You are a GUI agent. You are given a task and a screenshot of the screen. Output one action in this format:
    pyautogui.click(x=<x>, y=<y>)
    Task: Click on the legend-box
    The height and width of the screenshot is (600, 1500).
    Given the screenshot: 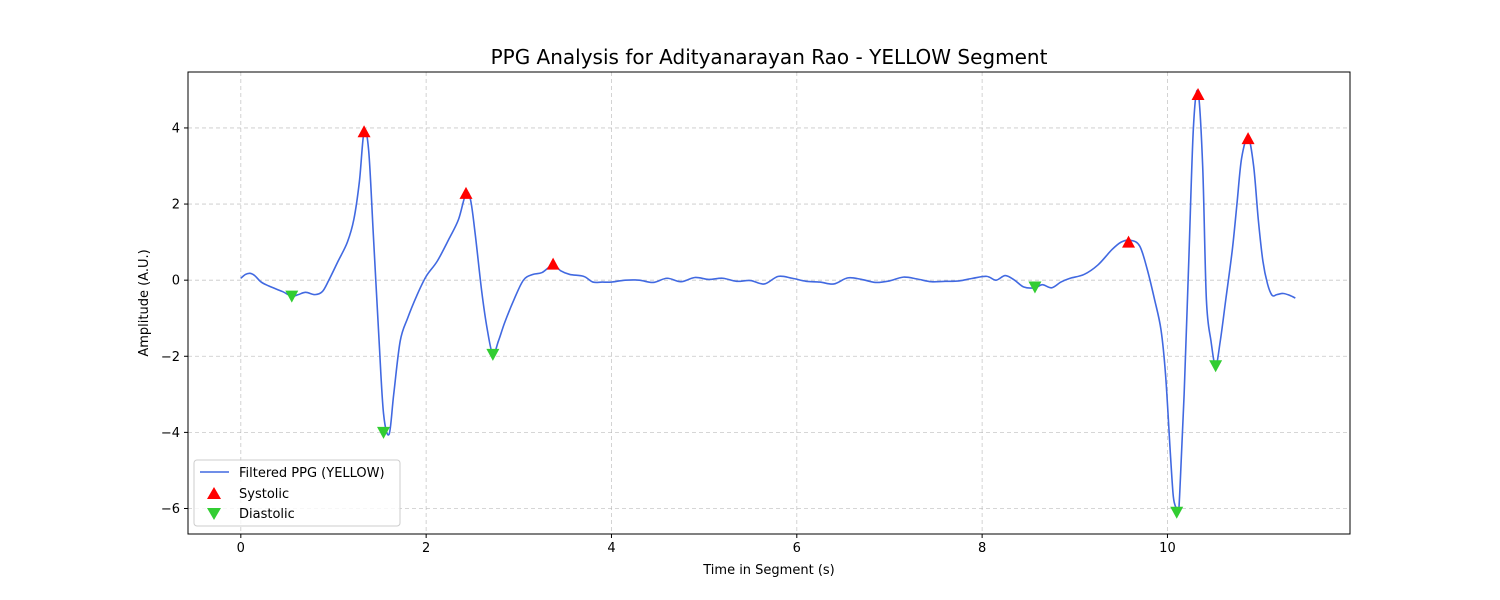 What is the action you would take?
    pyautogui.click(x=297, y=493)
    